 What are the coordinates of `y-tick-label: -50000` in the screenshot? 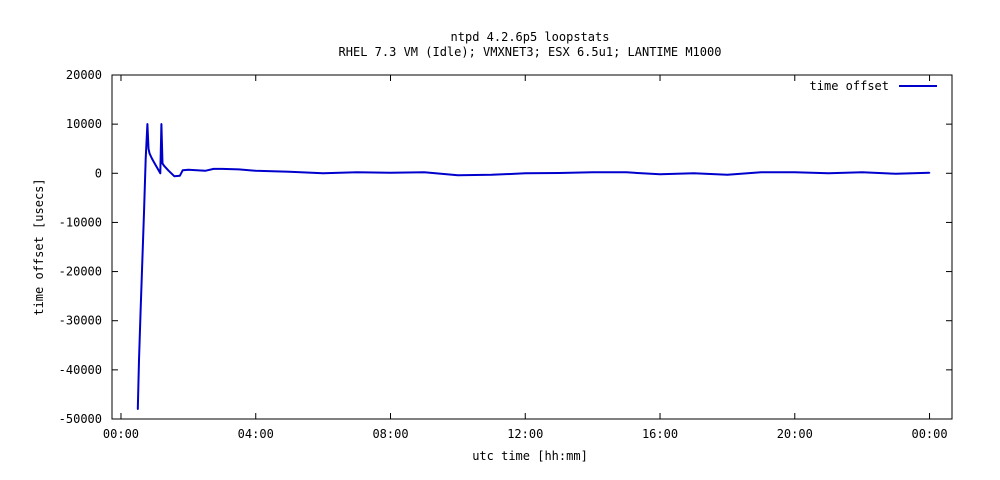 It's located at (80, 419).